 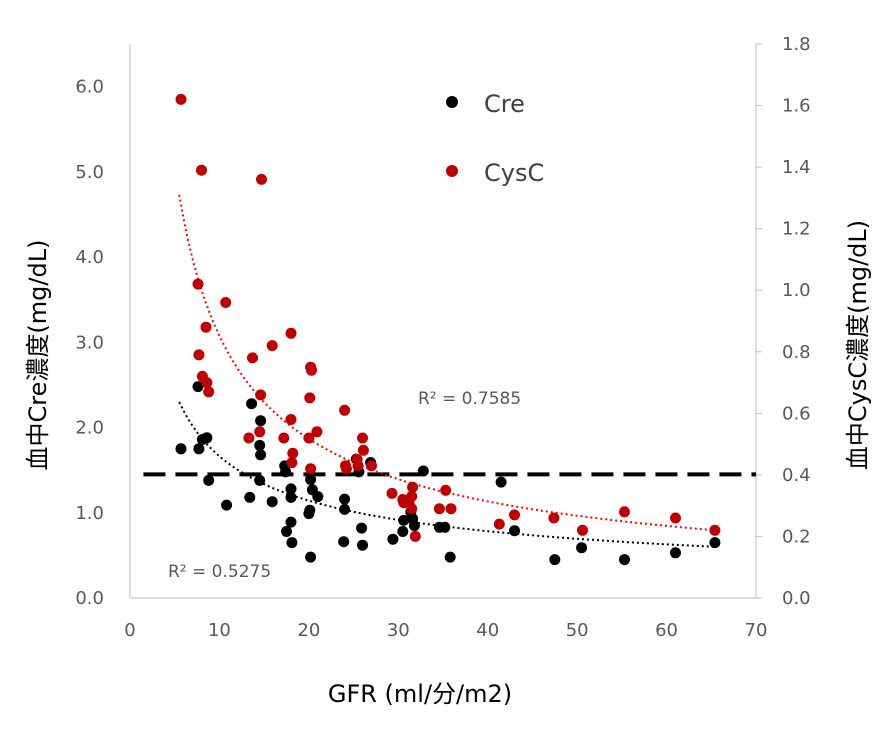 What do you see at coordinates (452, 102) in the screenshot?
I see `legend-cre-marker` at bounding box center [452, 102].